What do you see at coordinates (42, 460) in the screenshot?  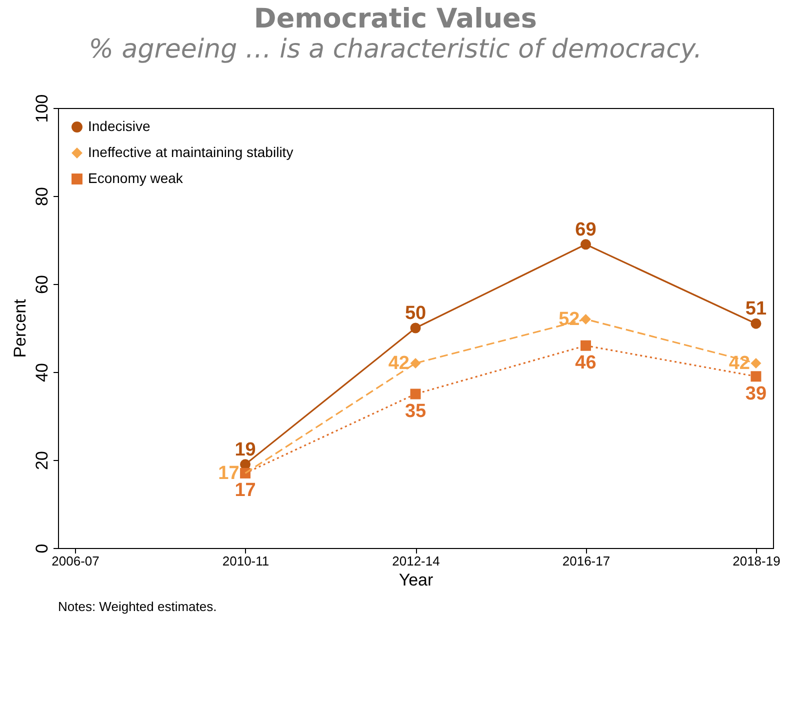 I see `y-tick-label: 20` at bounding box center [42, 460].